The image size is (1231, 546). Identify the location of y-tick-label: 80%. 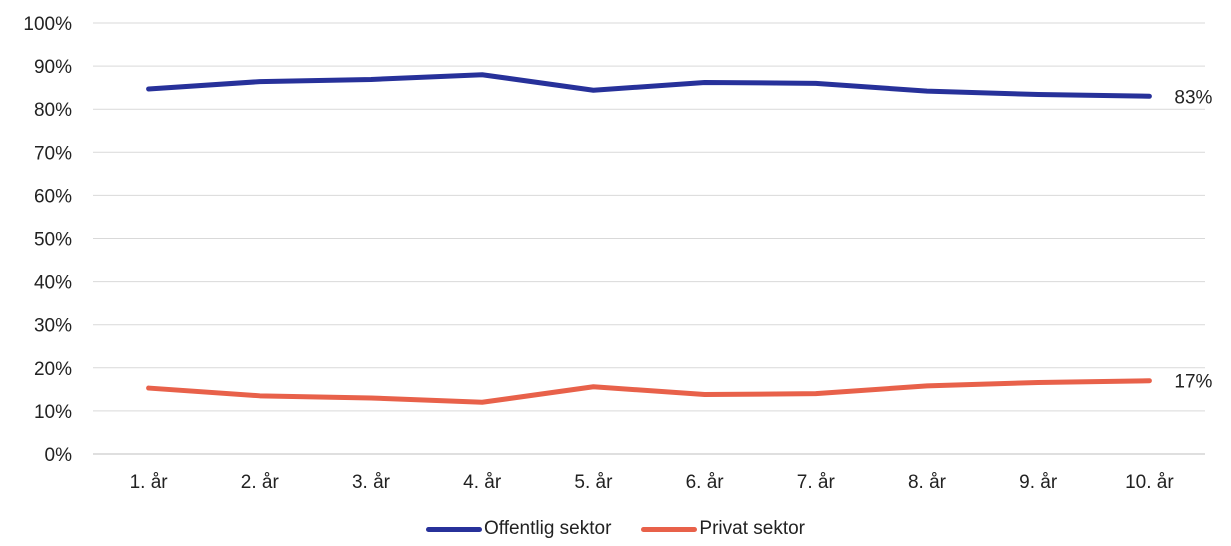
(53, 110).